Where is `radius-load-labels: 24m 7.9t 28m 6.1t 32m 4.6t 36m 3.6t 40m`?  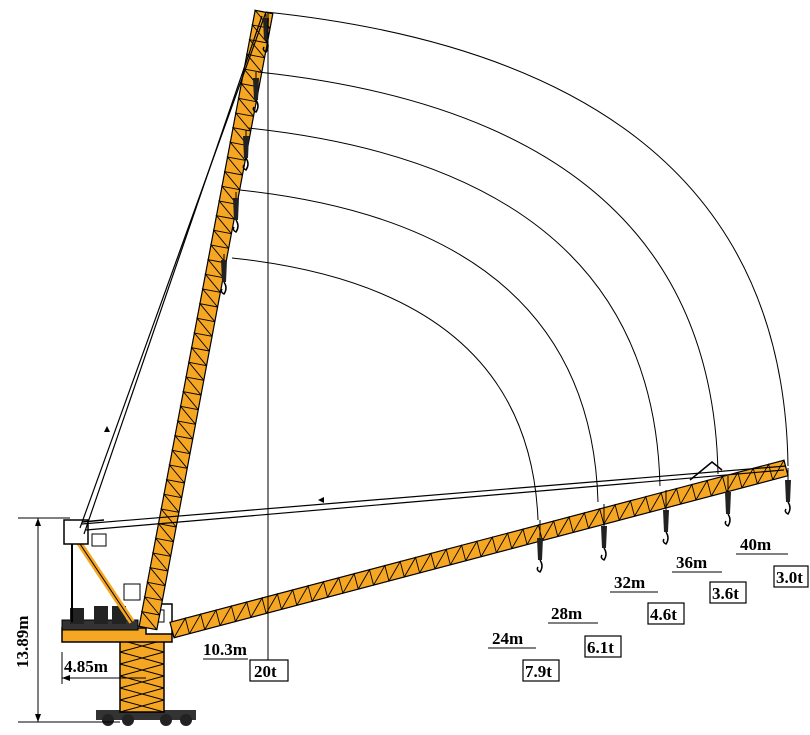 radius-load-labels: 24m 7.9t 28m 6.1t 32m 4.6t 36m 3.6t 40m is located at coordinates (648, 608).